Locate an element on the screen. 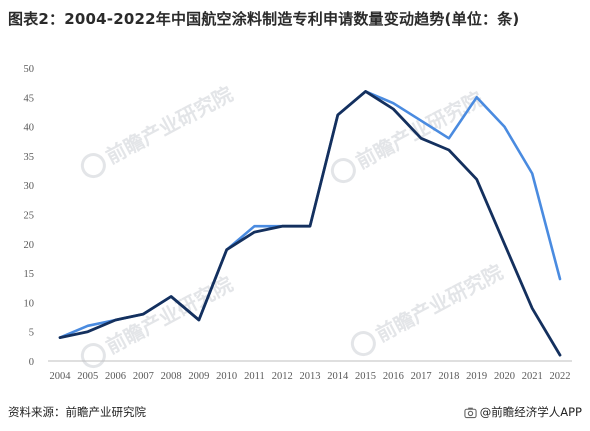  x-tick-label: 2022 is located at coordinates (560, 376).